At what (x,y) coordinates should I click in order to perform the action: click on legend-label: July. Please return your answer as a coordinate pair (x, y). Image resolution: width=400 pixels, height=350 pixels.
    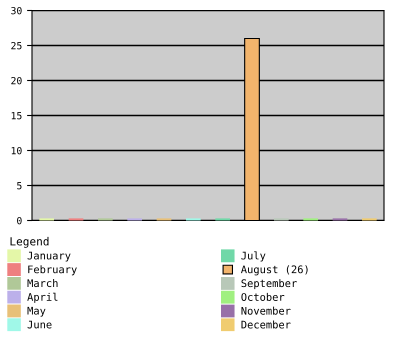
    Looking at the image, I should click on (253, 256).